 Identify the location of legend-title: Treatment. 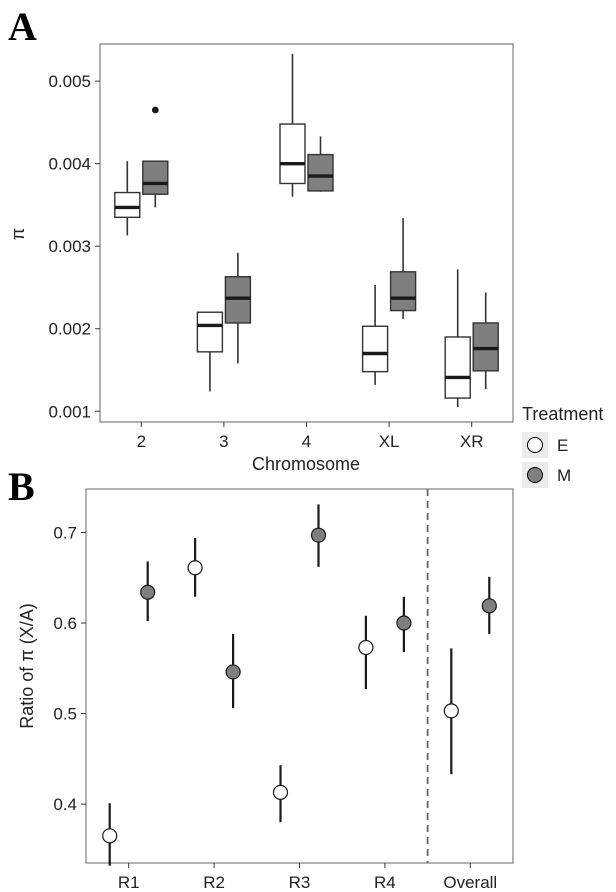
(562, 414).